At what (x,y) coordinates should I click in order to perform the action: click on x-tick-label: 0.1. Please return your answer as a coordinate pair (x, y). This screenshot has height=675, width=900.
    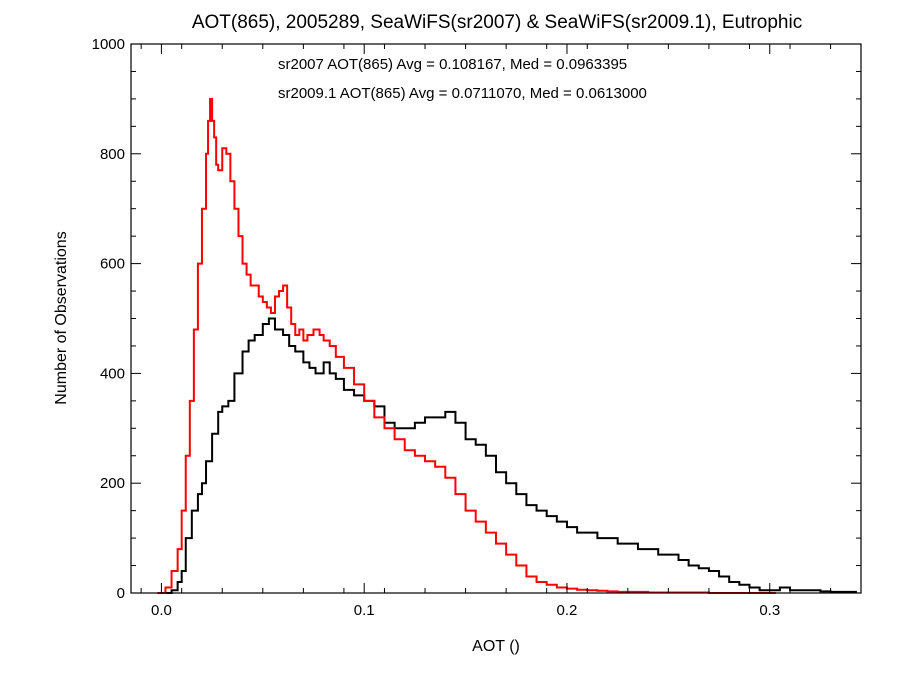
    Looking at the image, I should click on (364, 610).